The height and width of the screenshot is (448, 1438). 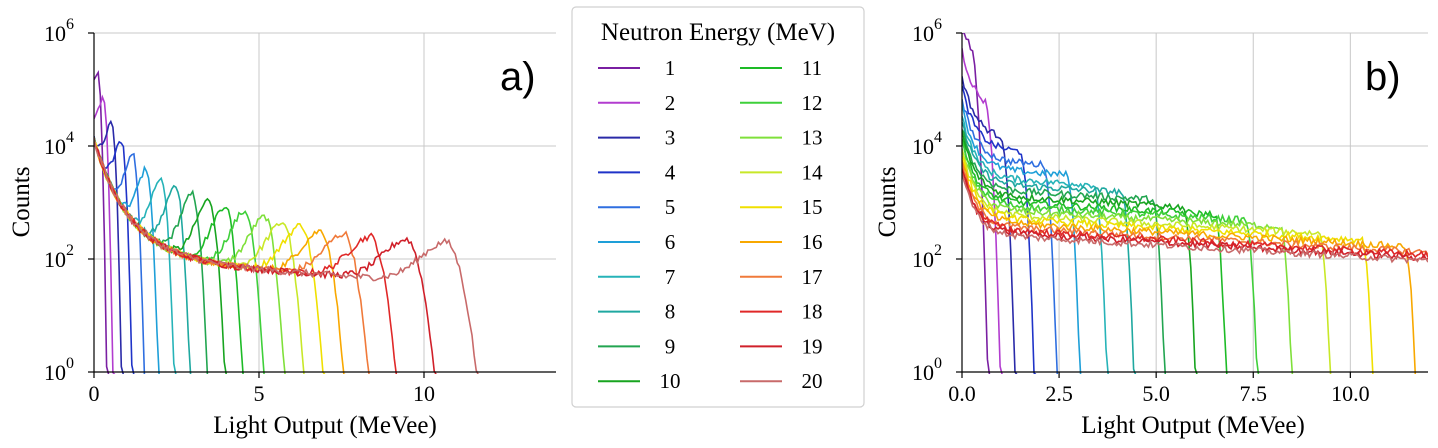 I want to click on legend-label: 9, so click(x=670, y=346).